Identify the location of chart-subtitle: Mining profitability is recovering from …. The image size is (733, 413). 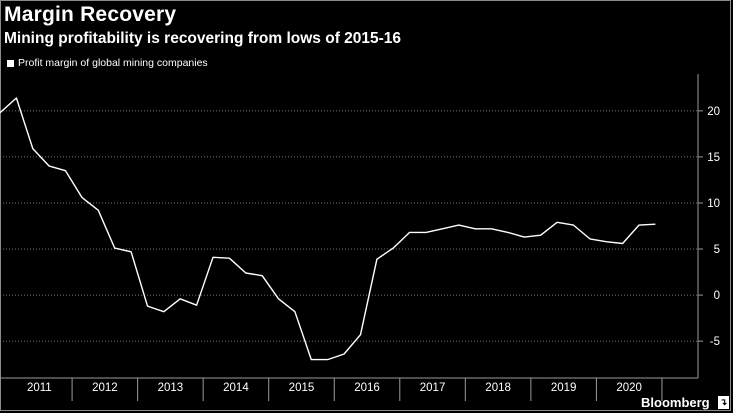
(203, 38).